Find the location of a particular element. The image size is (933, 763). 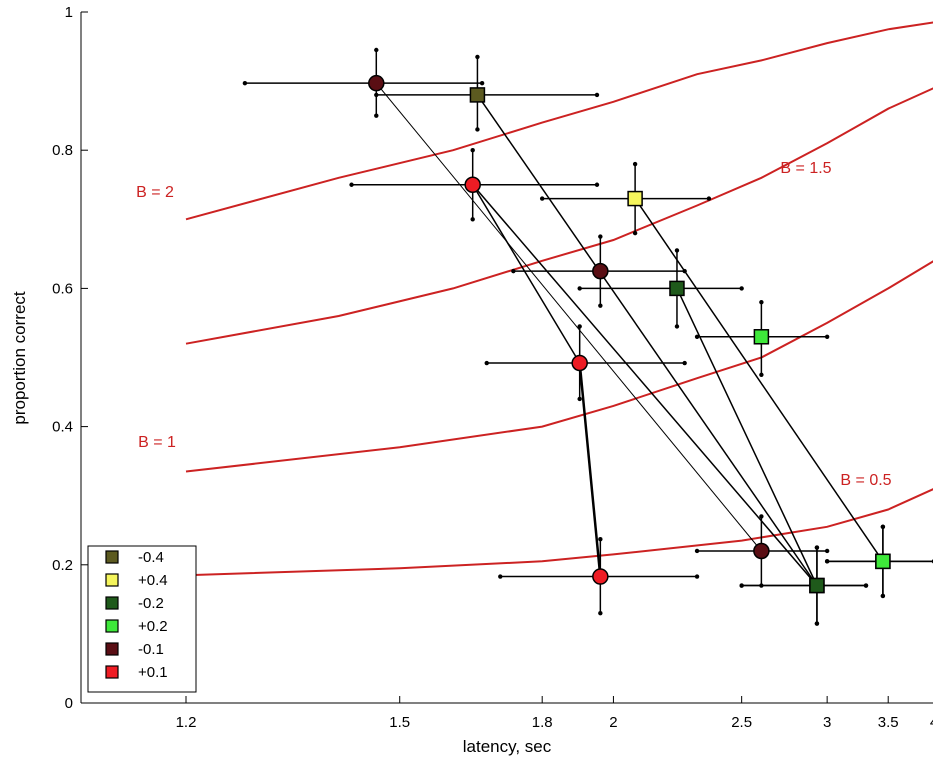

x-tick-label: 1.8 is located at coordinates (542, 722).